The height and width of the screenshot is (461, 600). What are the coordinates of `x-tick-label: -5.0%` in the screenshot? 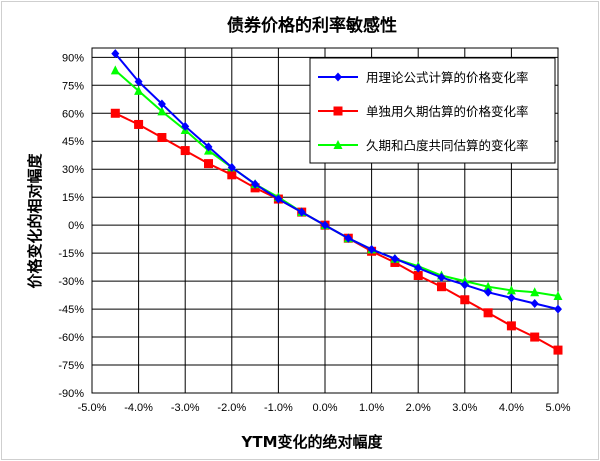 It's located at (92, 408).